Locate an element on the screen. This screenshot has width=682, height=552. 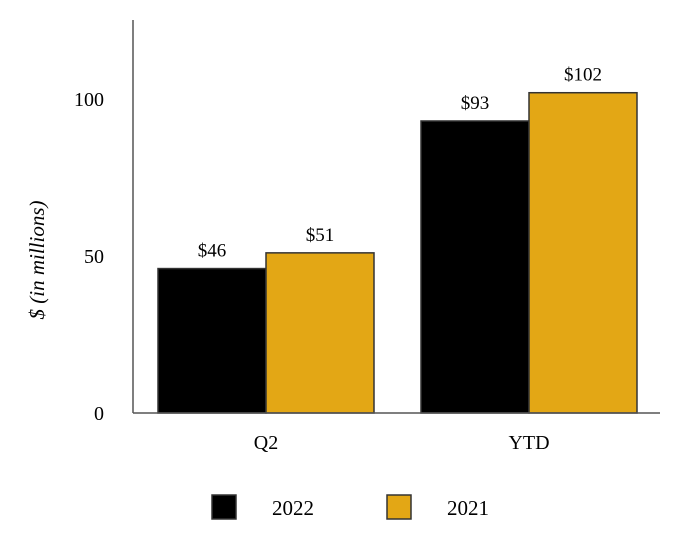
legend: 2022 2021 is located at coordinates (350, 507).